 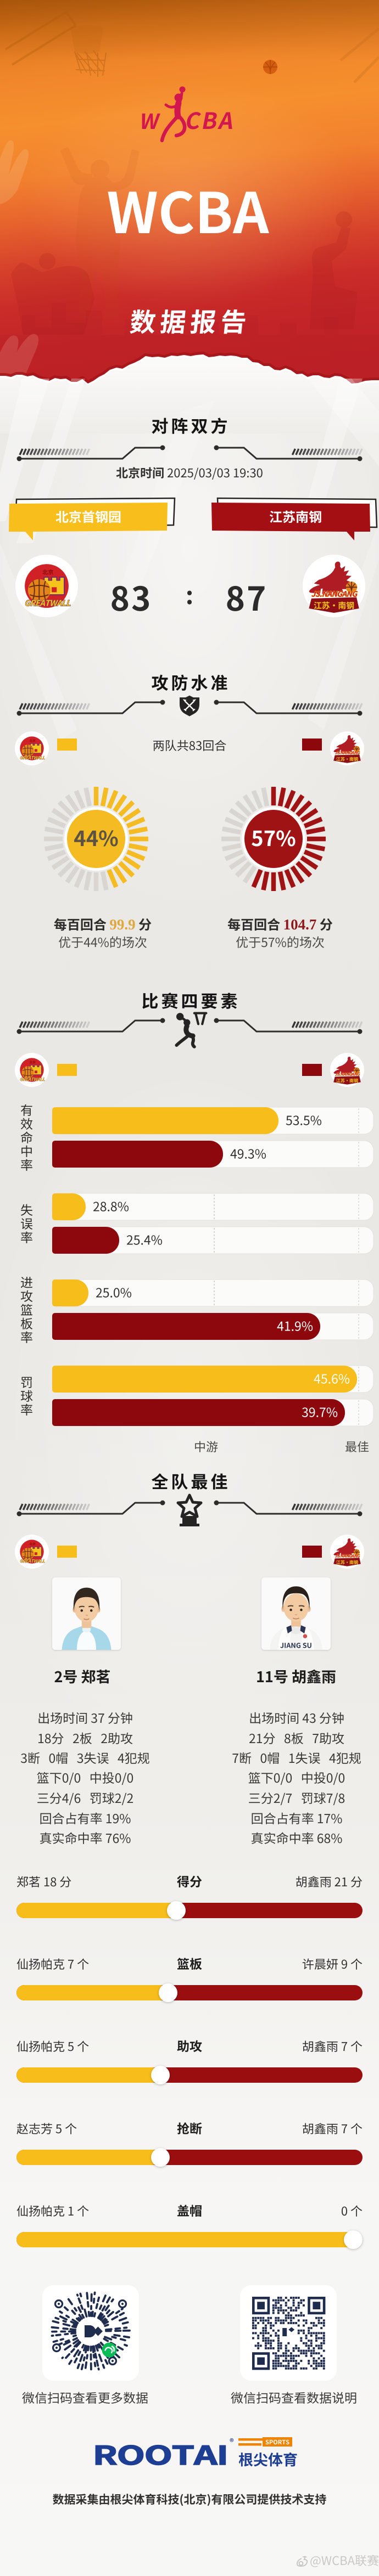 I want to click on svg-text: ROOTAI, so click(x=160, y=2453).